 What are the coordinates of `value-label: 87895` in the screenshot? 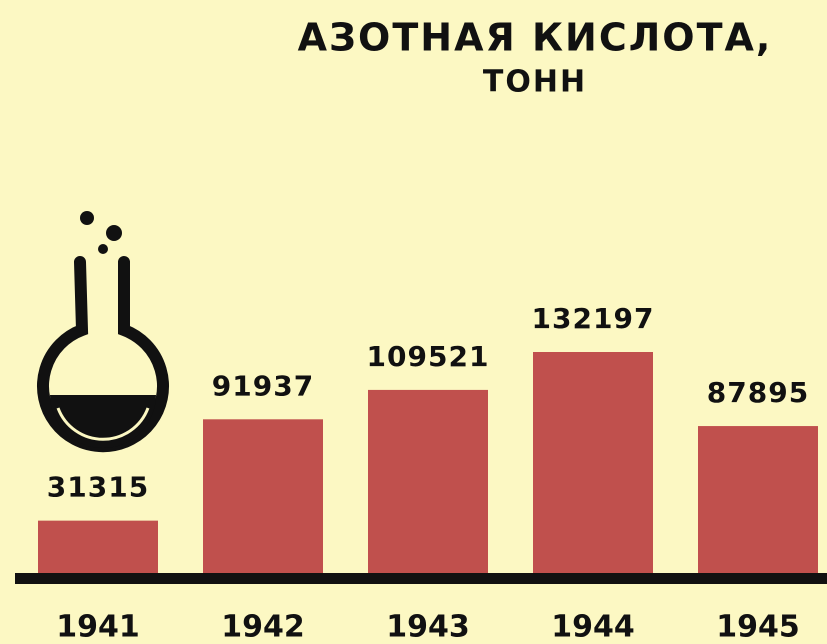 It's located at (758, 392).